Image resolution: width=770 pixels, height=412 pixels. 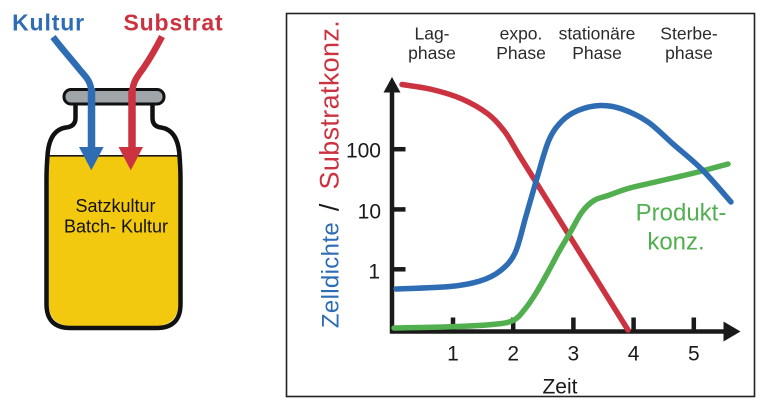 What do you see at coordinates (634, 354) in the screenshot?
I see `svg-text: 4` at bounding box center [634, 354].